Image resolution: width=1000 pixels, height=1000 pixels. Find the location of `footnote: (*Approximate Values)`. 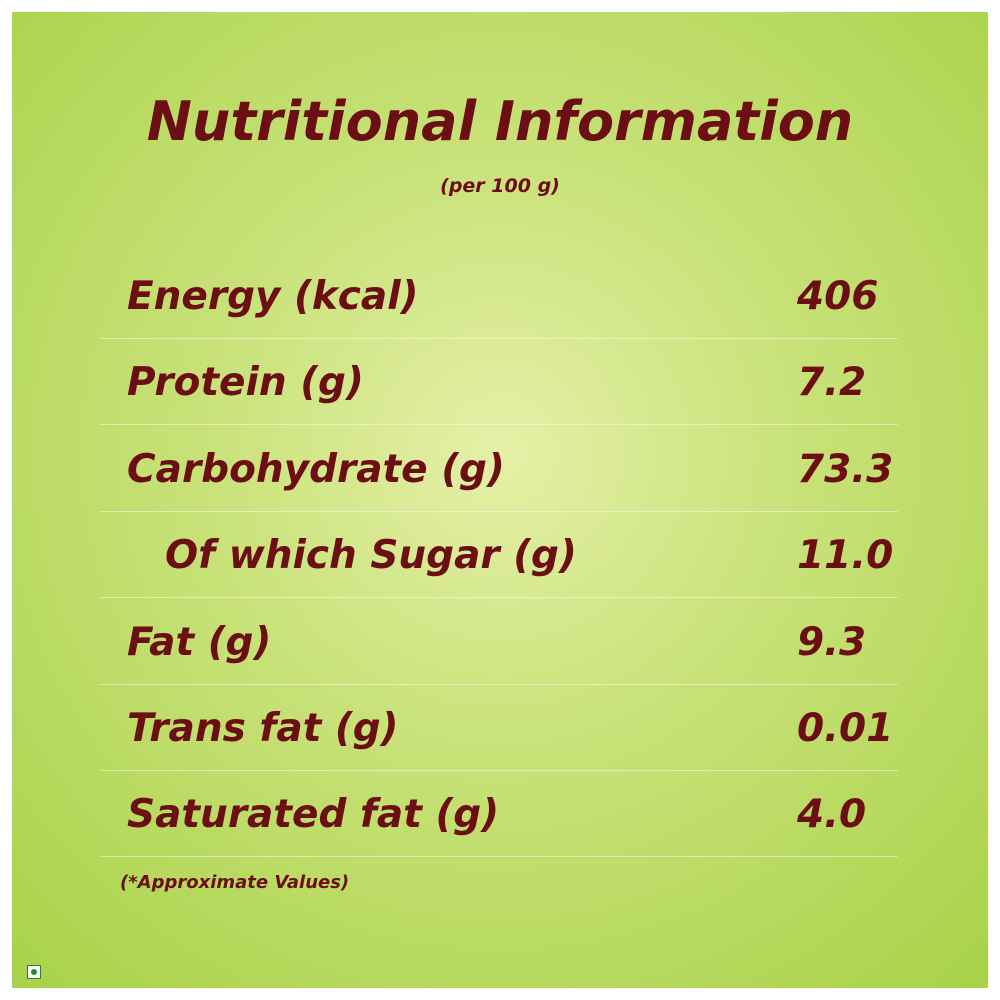

footnote: (*Approximate Values) is located at coordinates (235, 882).